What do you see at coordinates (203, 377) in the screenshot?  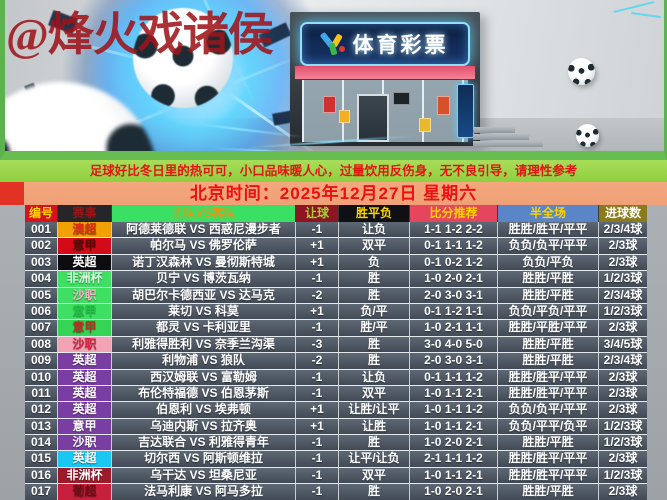 I see `match-teams: 西汉姆联 VS 富勒姆` at bounding box center [203, 377].